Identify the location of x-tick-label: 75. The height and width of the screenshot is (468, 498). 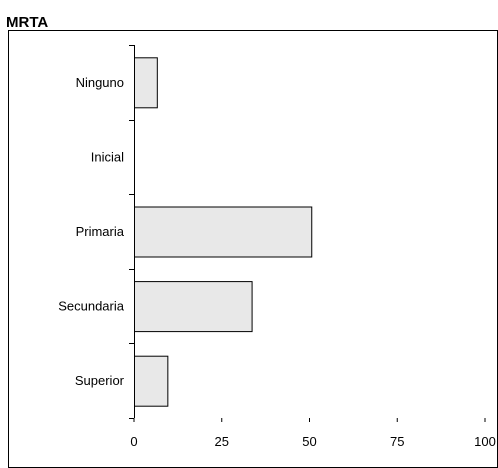
(397, 441).